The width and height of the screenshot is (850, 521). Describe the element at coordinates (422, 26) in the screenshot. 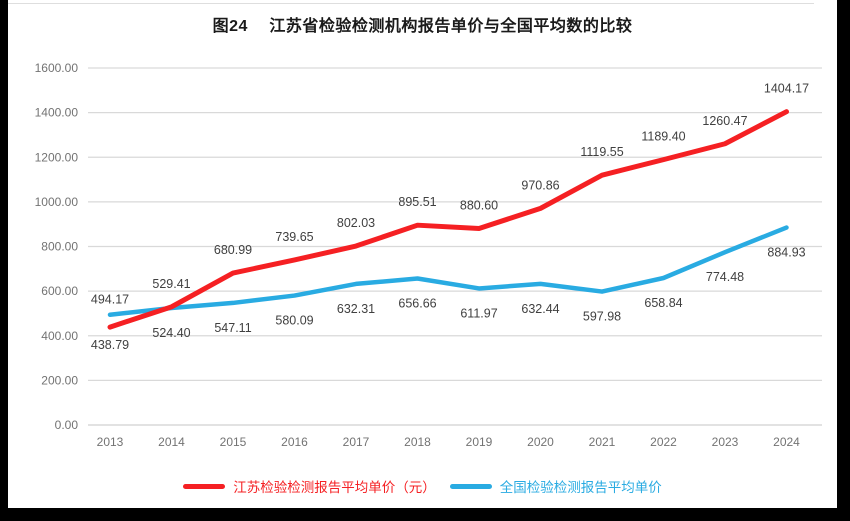

I see `chart-title: 图24 江苏省检验检测机构报告单价与全国平均数的比较` at that location.